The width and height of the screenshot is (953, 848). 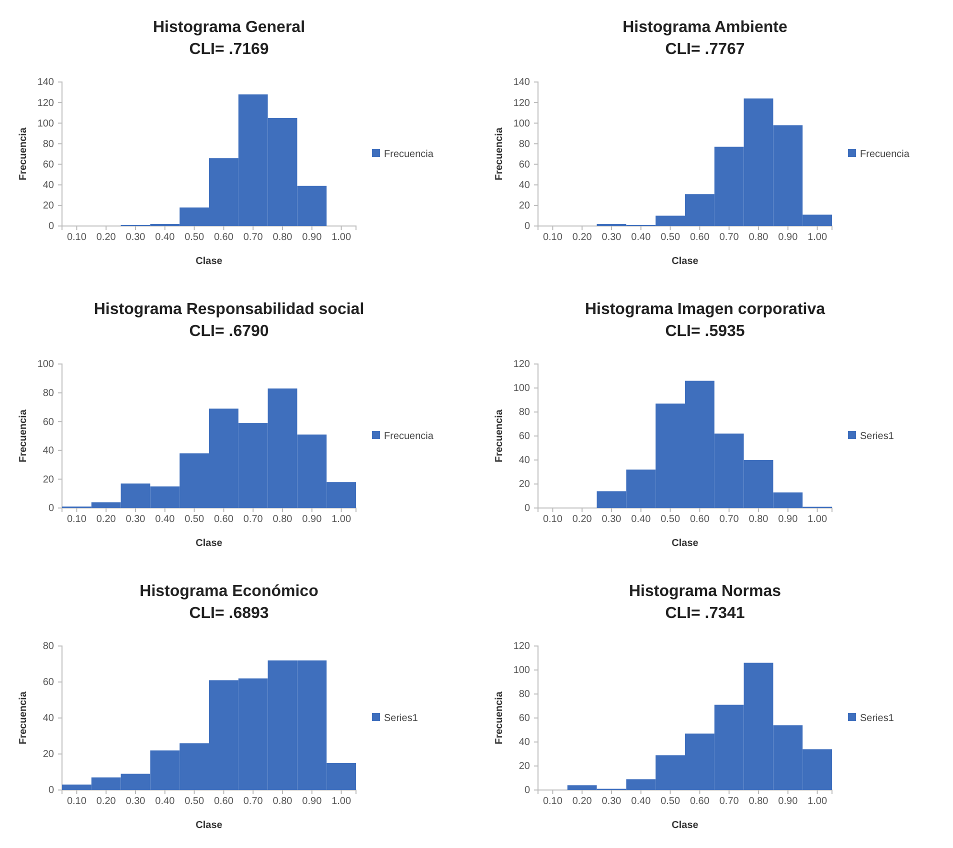 I want to click on chart-subtitle: CLI= .7767, so click(x=705, y=49).